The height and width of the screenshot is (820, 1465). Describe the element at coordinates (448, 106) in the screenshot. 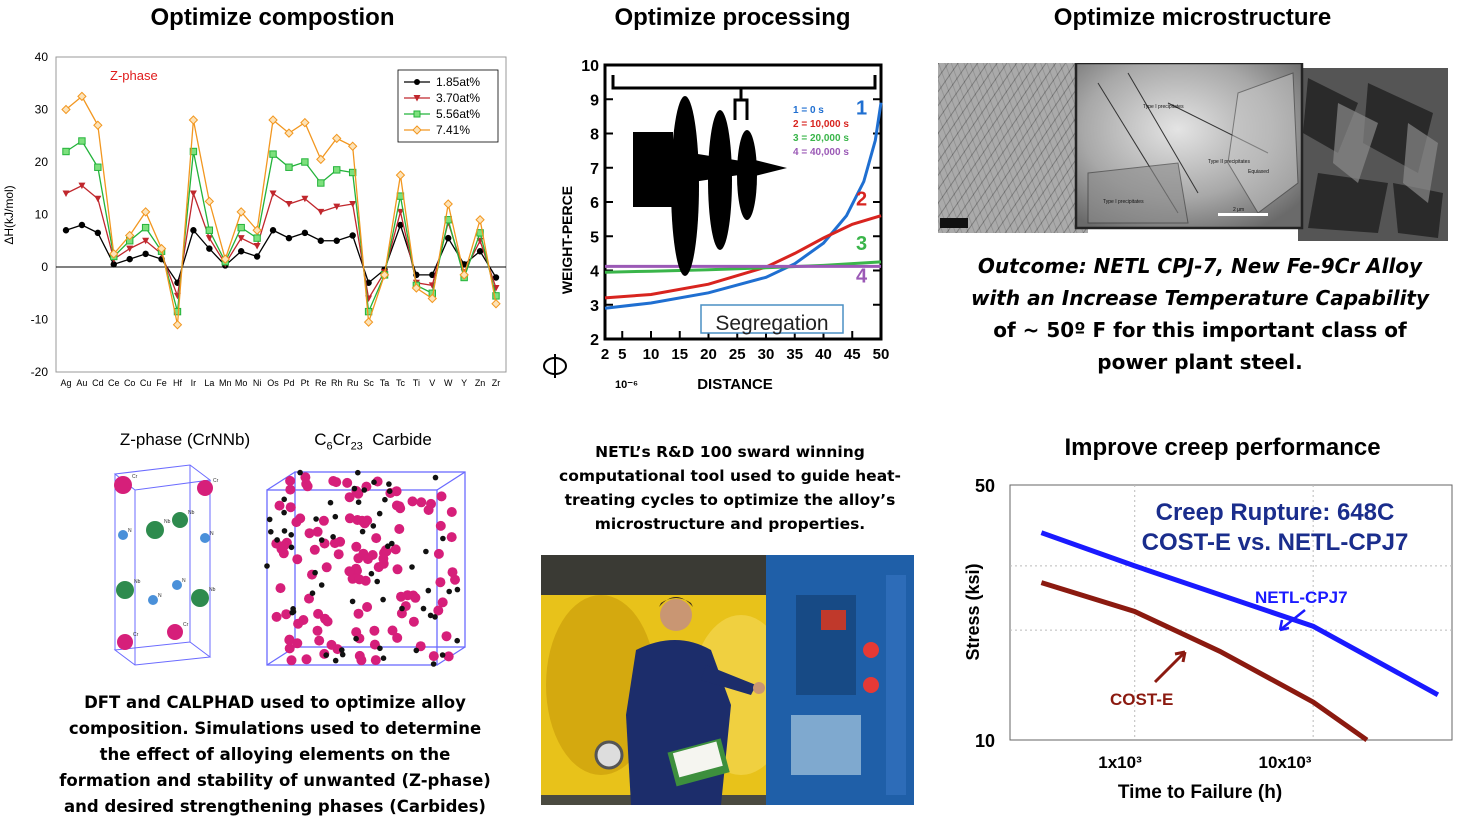

I see `chart1-legend: 1.85at% 3.70at% 5.56at% 7.41%` at that location.